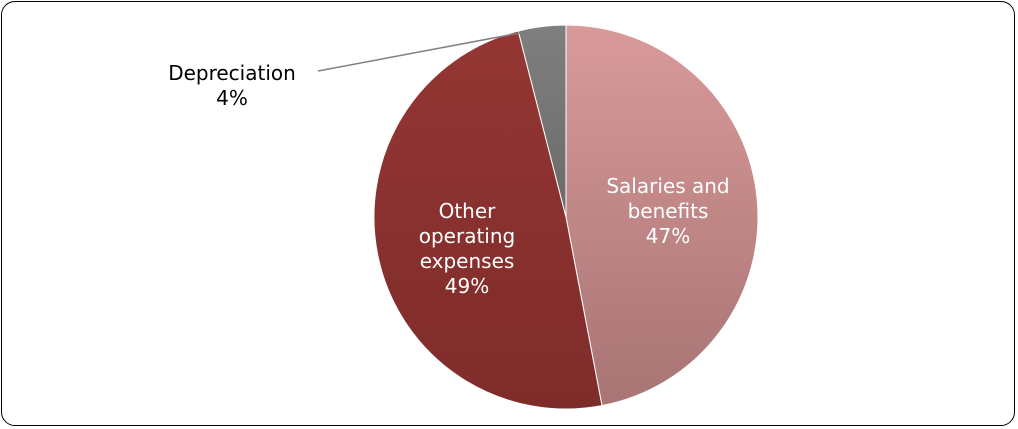 The width and height of the screenshot is (1018, 429). I want to click on pie-slice, so click(542, 121).